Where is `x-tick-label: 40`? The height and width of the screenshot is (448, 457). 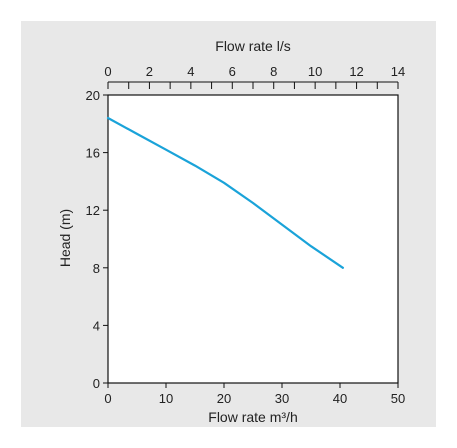 x-tick-label: 40 is located at coordinates (340, 398).